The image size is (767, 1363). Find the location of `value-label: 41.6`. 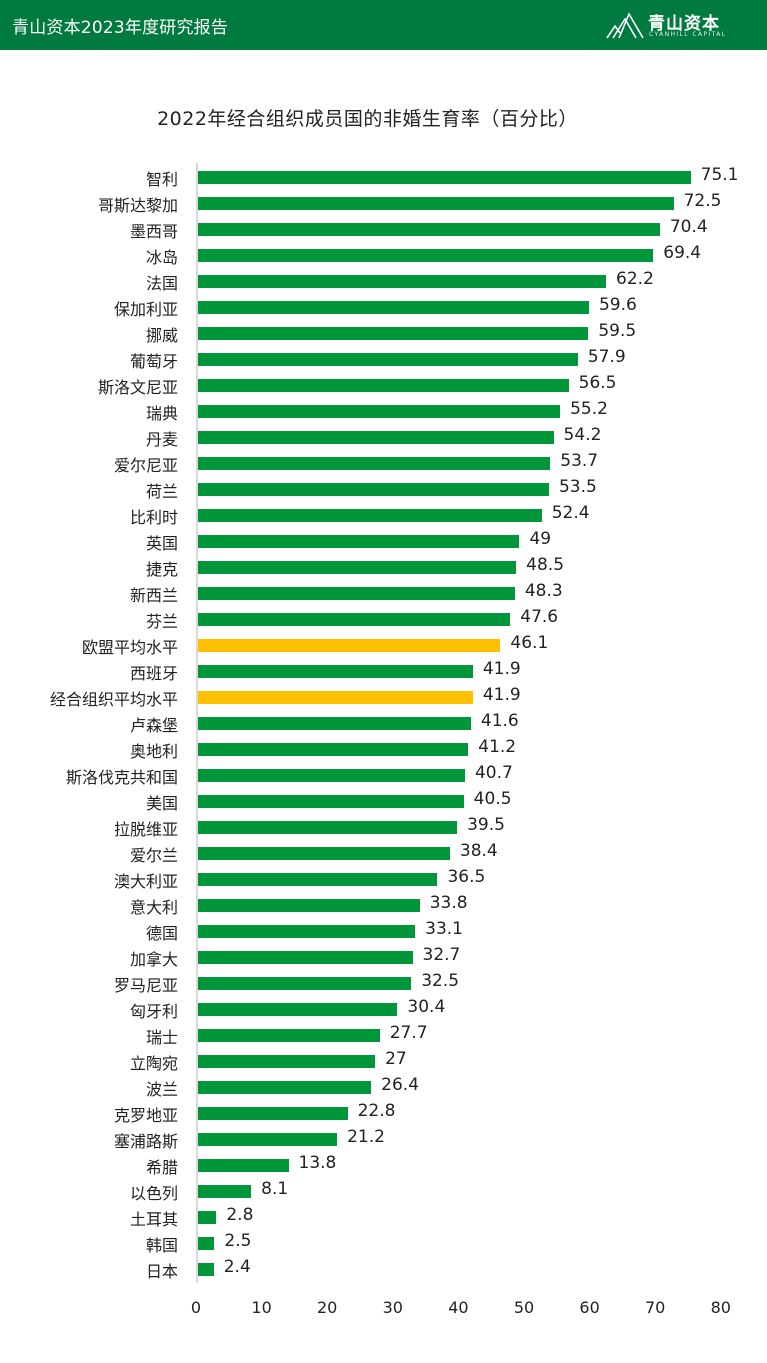

value-label: 41.6 is located at coordinates (499, 721).